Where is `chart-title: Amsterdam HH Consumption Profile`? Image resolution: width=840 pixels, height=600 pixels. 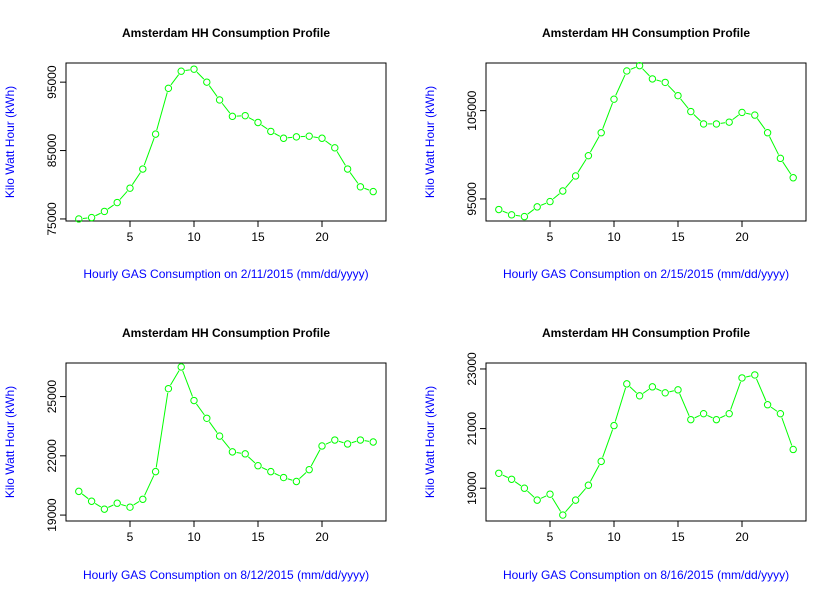 chart-title: Amsterdam HH Consumption Profile is located at coordinates (646, 333).